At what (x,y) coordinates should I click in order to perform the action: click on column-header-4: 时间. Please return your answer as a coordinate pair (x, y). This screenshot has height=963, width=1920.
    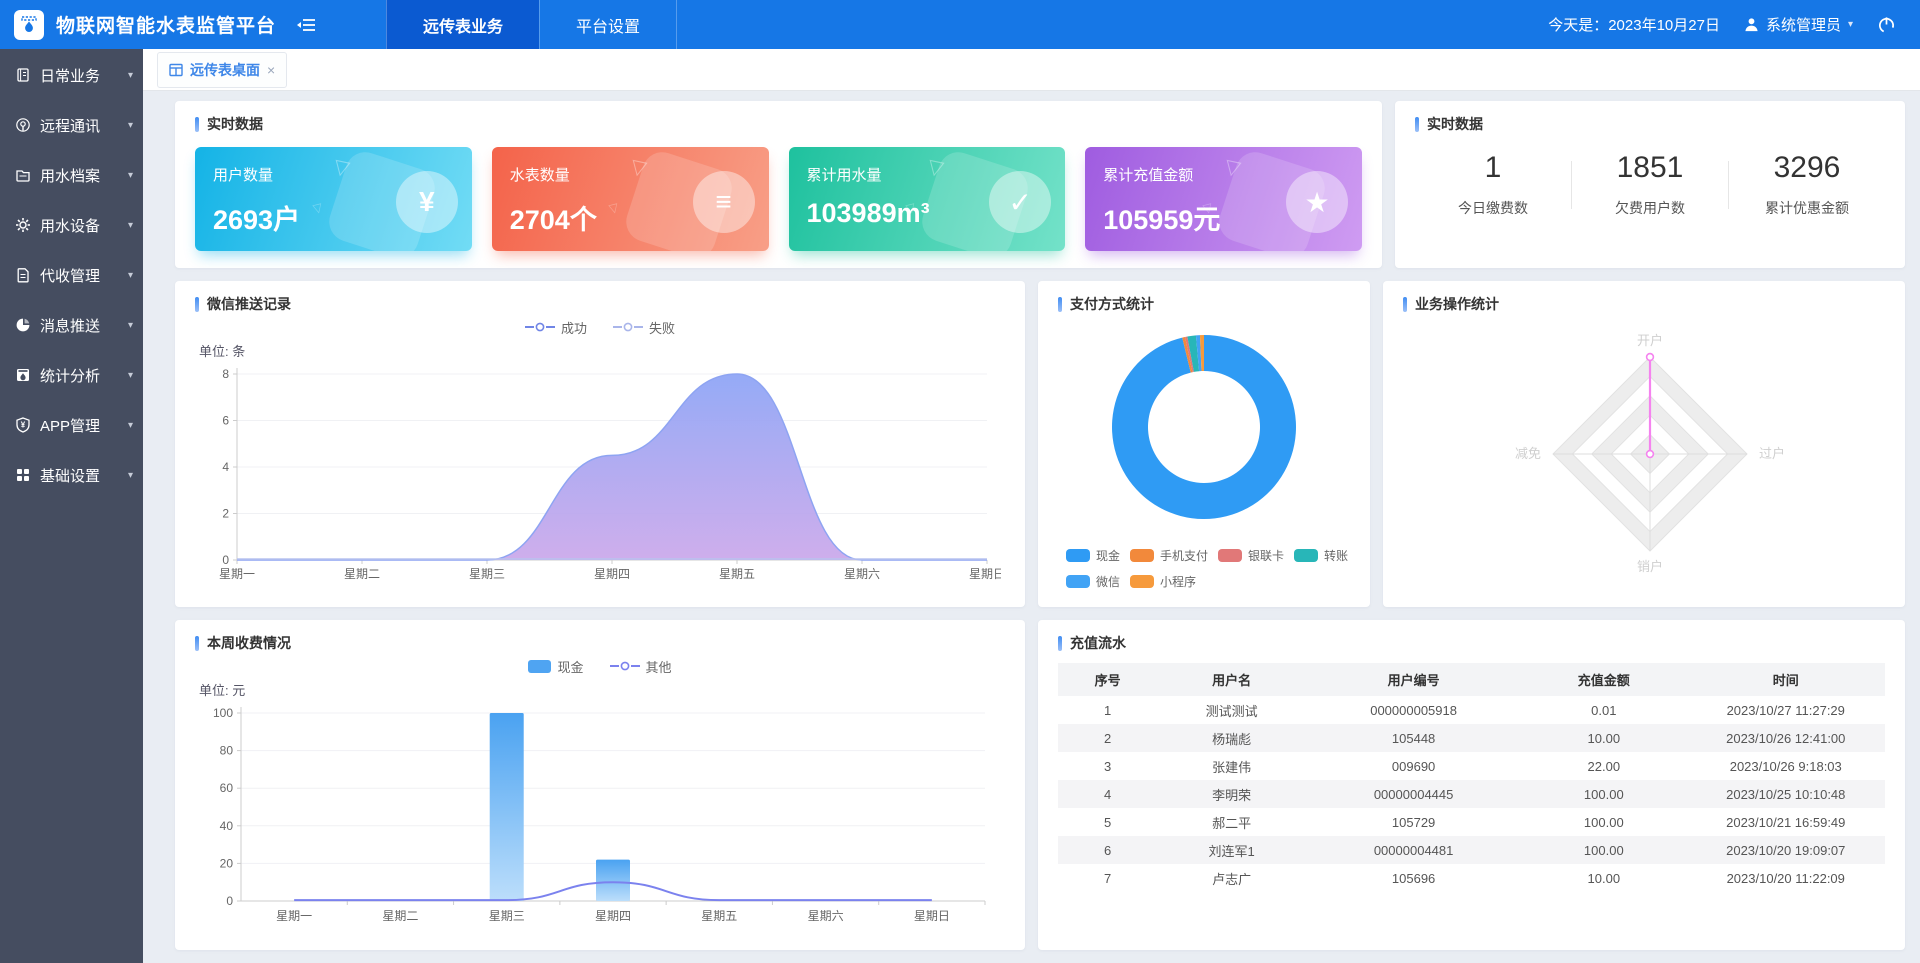
    Looking at the image, I should click on (1785, 679).